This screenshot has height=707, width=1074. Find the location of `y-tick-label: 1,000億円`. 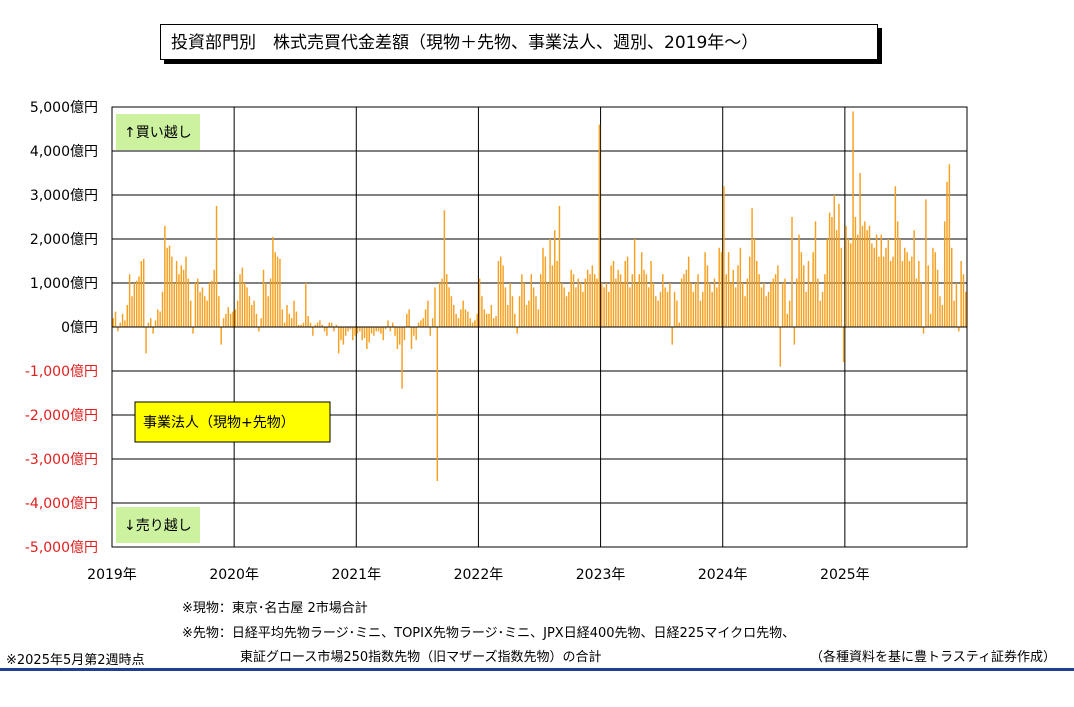

y-tick-label: 1,000億円 is located at coordinates (64, 284).